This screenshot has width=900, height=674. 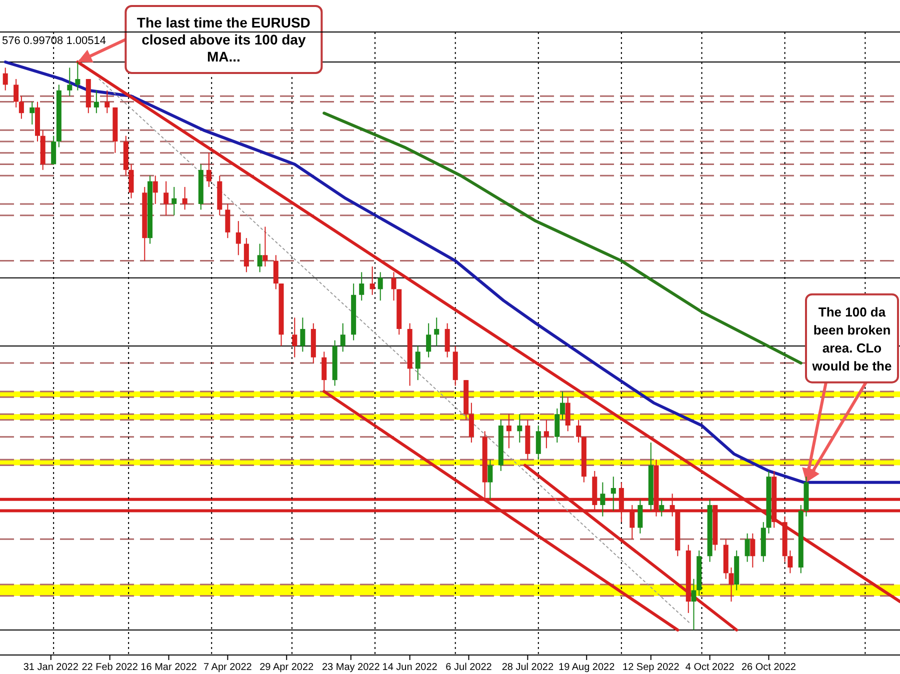 I want to click on x-tick-label: 12 Sep 2022, so click(x=651, y=667).